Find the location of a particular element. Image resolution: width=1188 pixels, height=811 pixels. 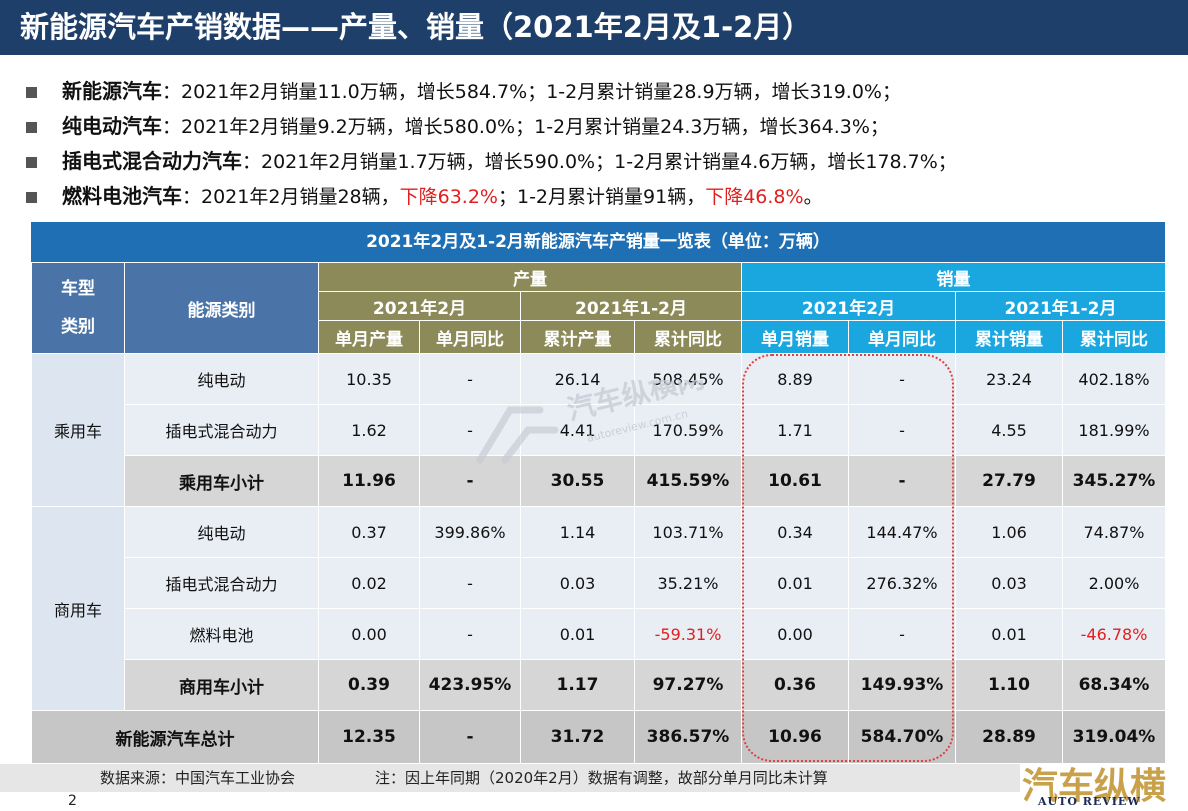

table-cell: 0.39 is located at coordinates (369, 685).